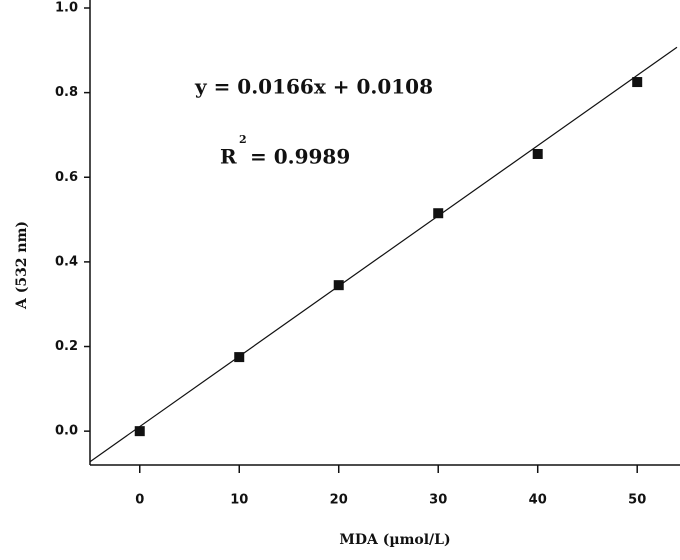  Describe the element at coordinates (66, 261) in the screenshot. I see `y-tick-label: 0.4` at that location.